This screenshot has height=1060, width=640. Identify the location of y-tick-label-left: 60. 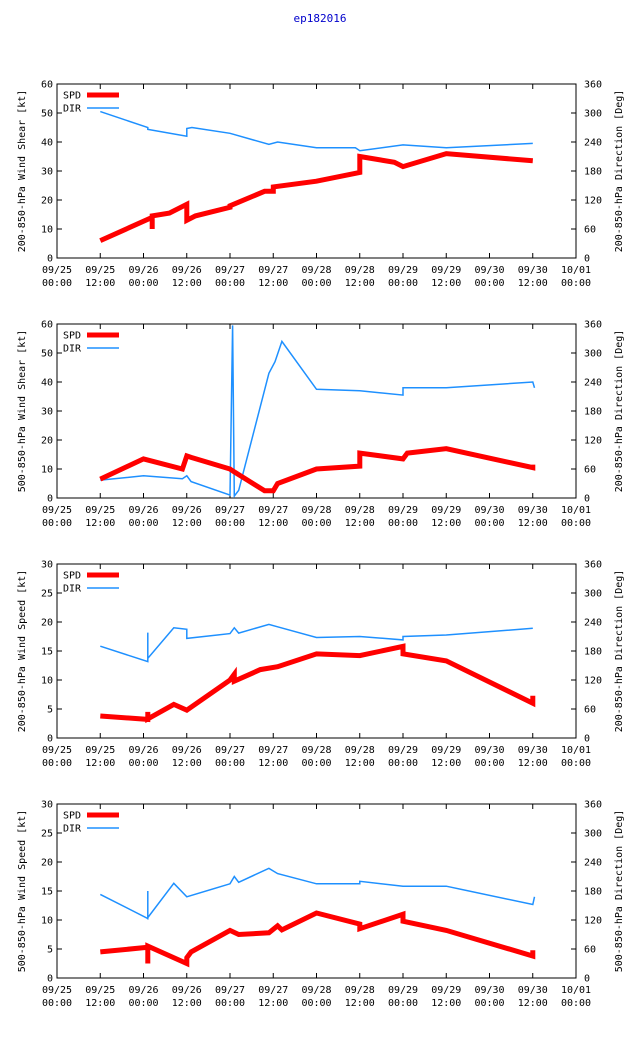
(47, 85).